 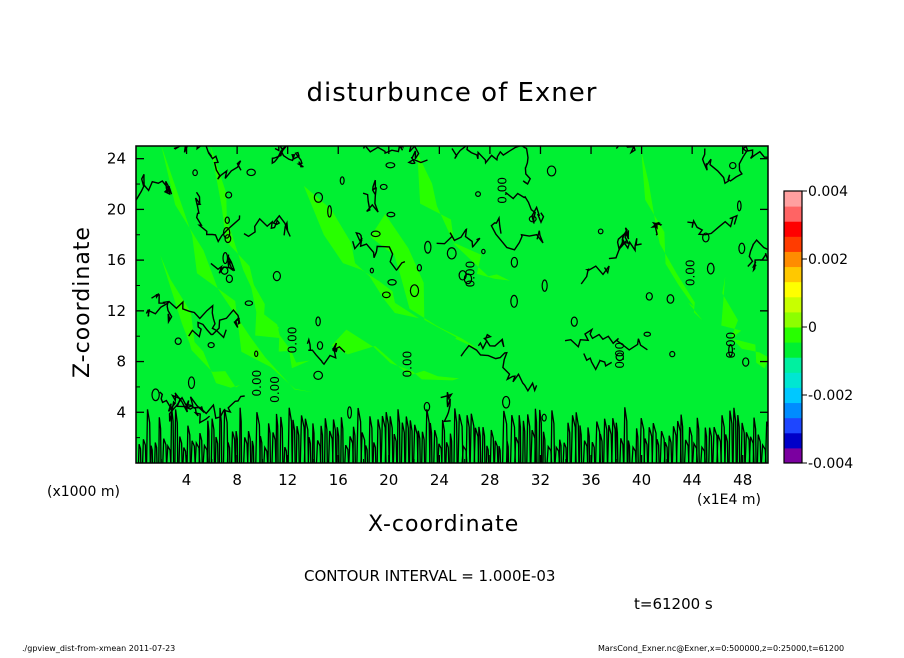 What do you see at coordinates (237, 480) in the screenshot?
I see `x-tick-label: 8` at bounding box center [237, 480].